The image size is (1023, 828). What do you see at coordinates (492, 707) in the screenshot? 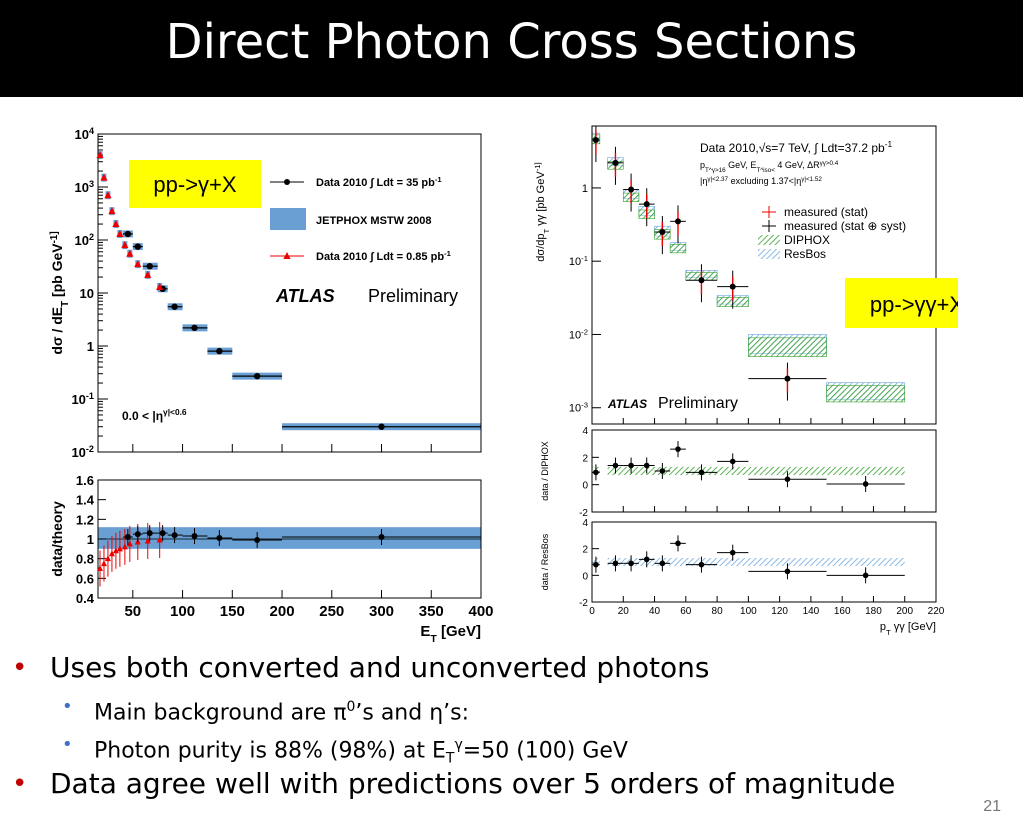
I see `bullet-1a: • Main background are π0’s and η’s:` at bounding box center [492, 707].